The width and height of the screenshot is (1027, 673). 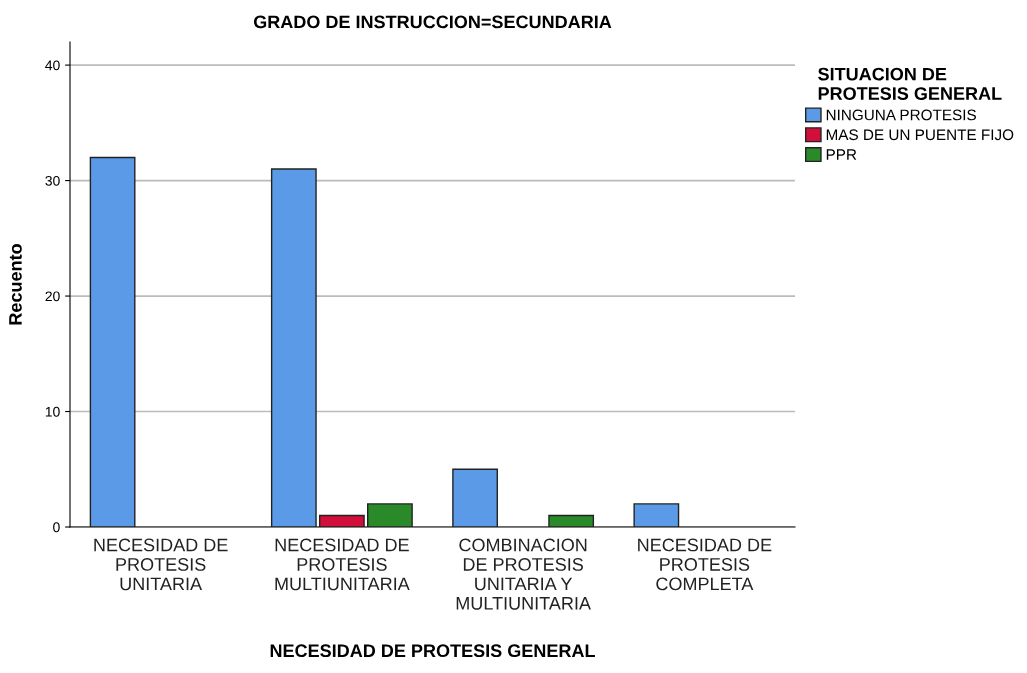 I want to click on legend-label: NINGUNA PROTESIS, so click(x=901, y=115).